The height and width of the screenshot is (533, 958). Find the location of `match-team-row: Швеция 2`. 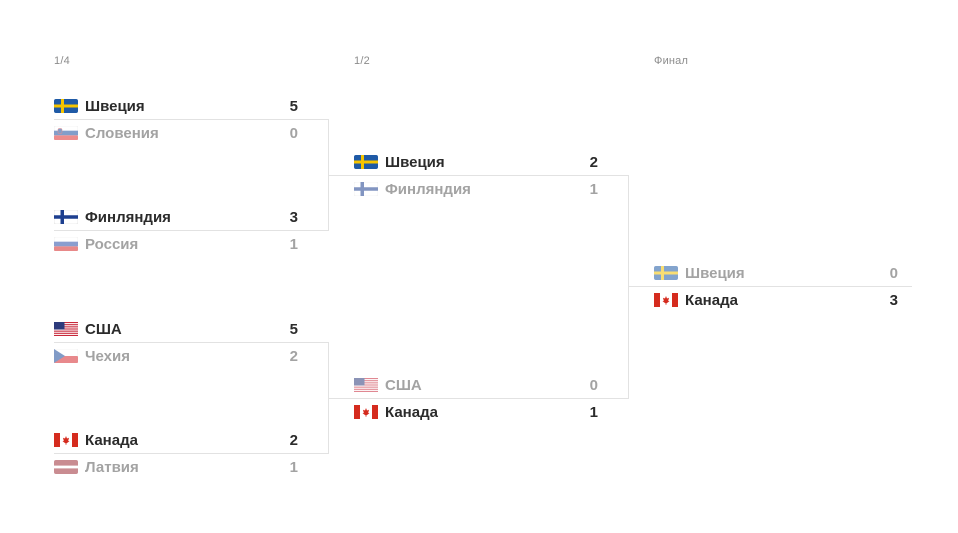

match-team-row: Швеция 2 is located at coordinates (476, 162).